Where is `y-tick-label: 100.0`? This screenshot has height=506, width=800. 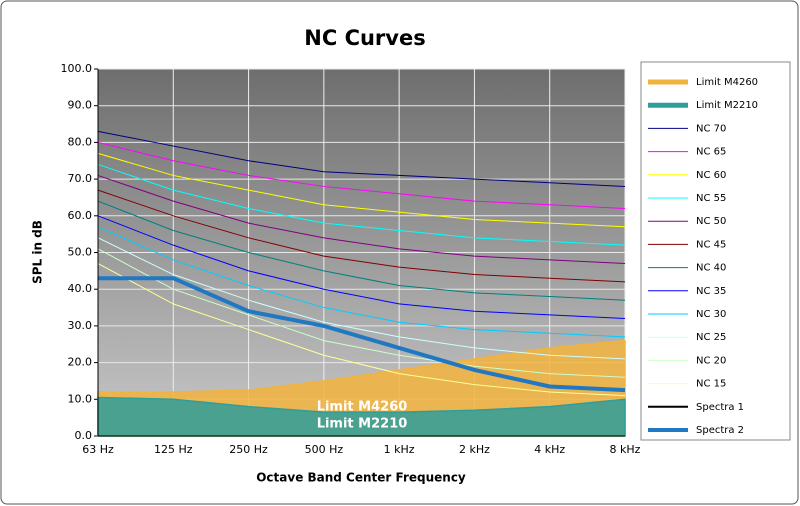 y-tick-label: 100.0 is located at coordinates (77, 68).